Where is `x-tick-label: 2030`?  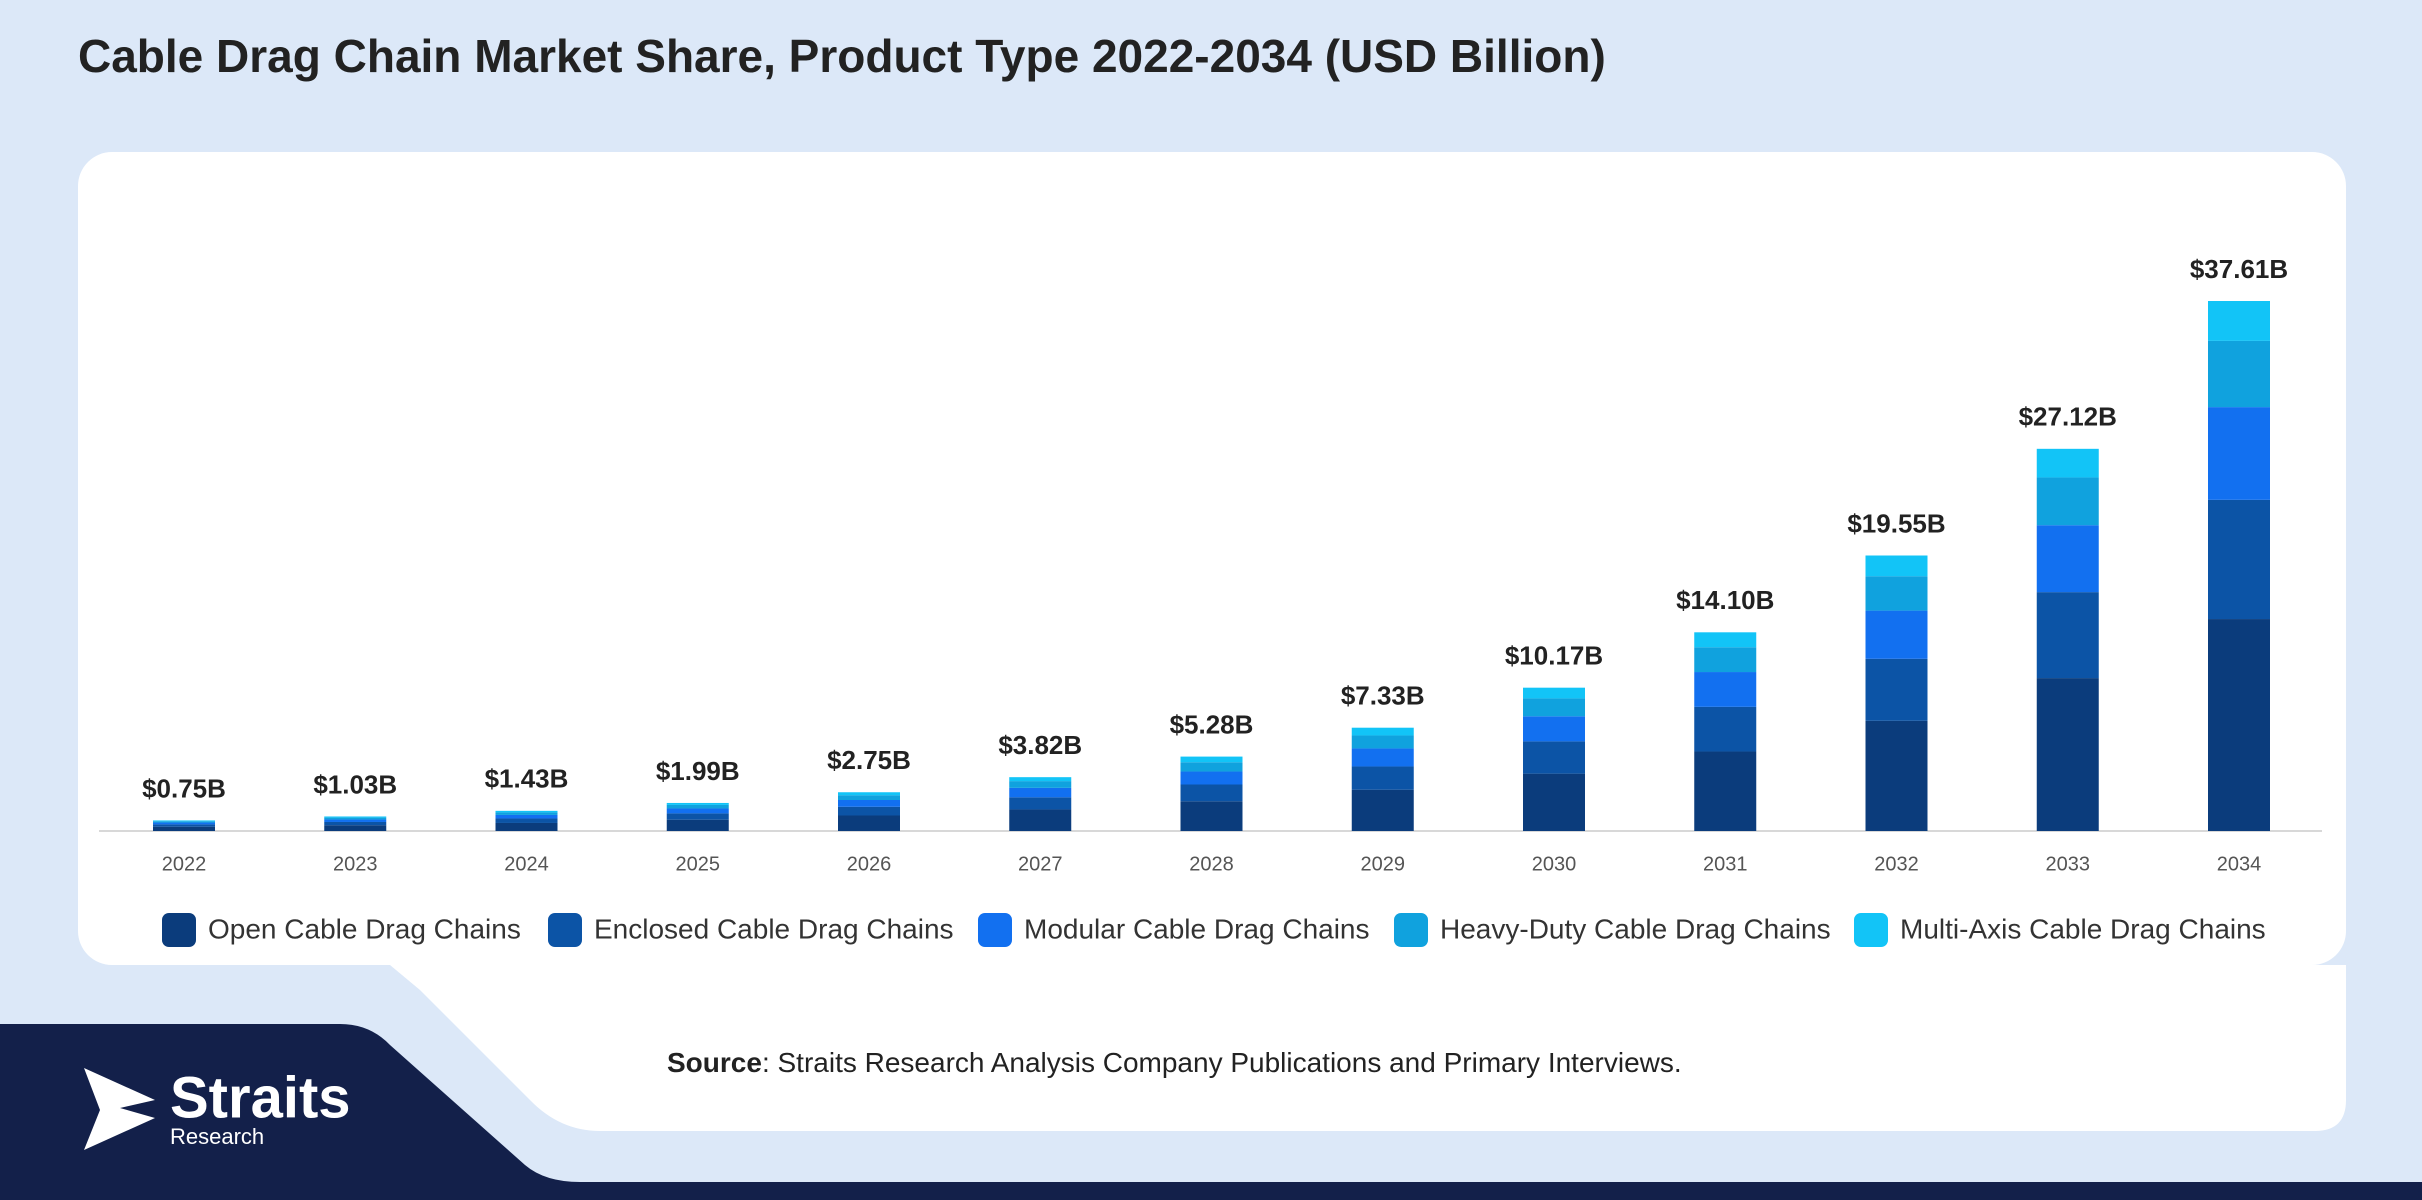 x-tick-label: 2030 is located at coordinates (1554, 864).